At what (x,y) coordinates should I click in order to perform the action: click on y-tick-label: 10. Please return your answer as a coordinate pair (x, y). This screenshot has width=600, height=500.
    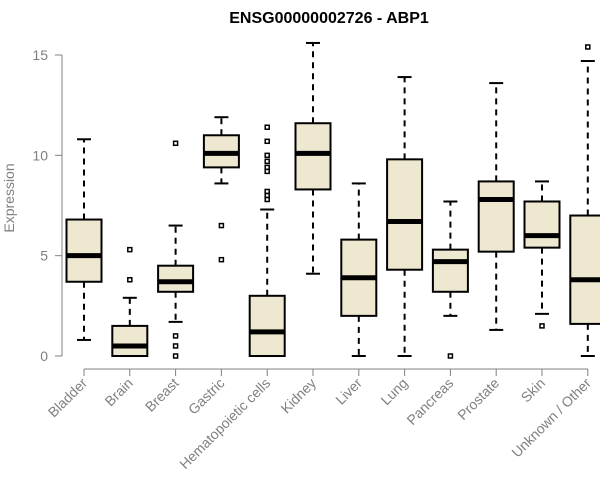
    Looking at the image, I should click on (40, 155).